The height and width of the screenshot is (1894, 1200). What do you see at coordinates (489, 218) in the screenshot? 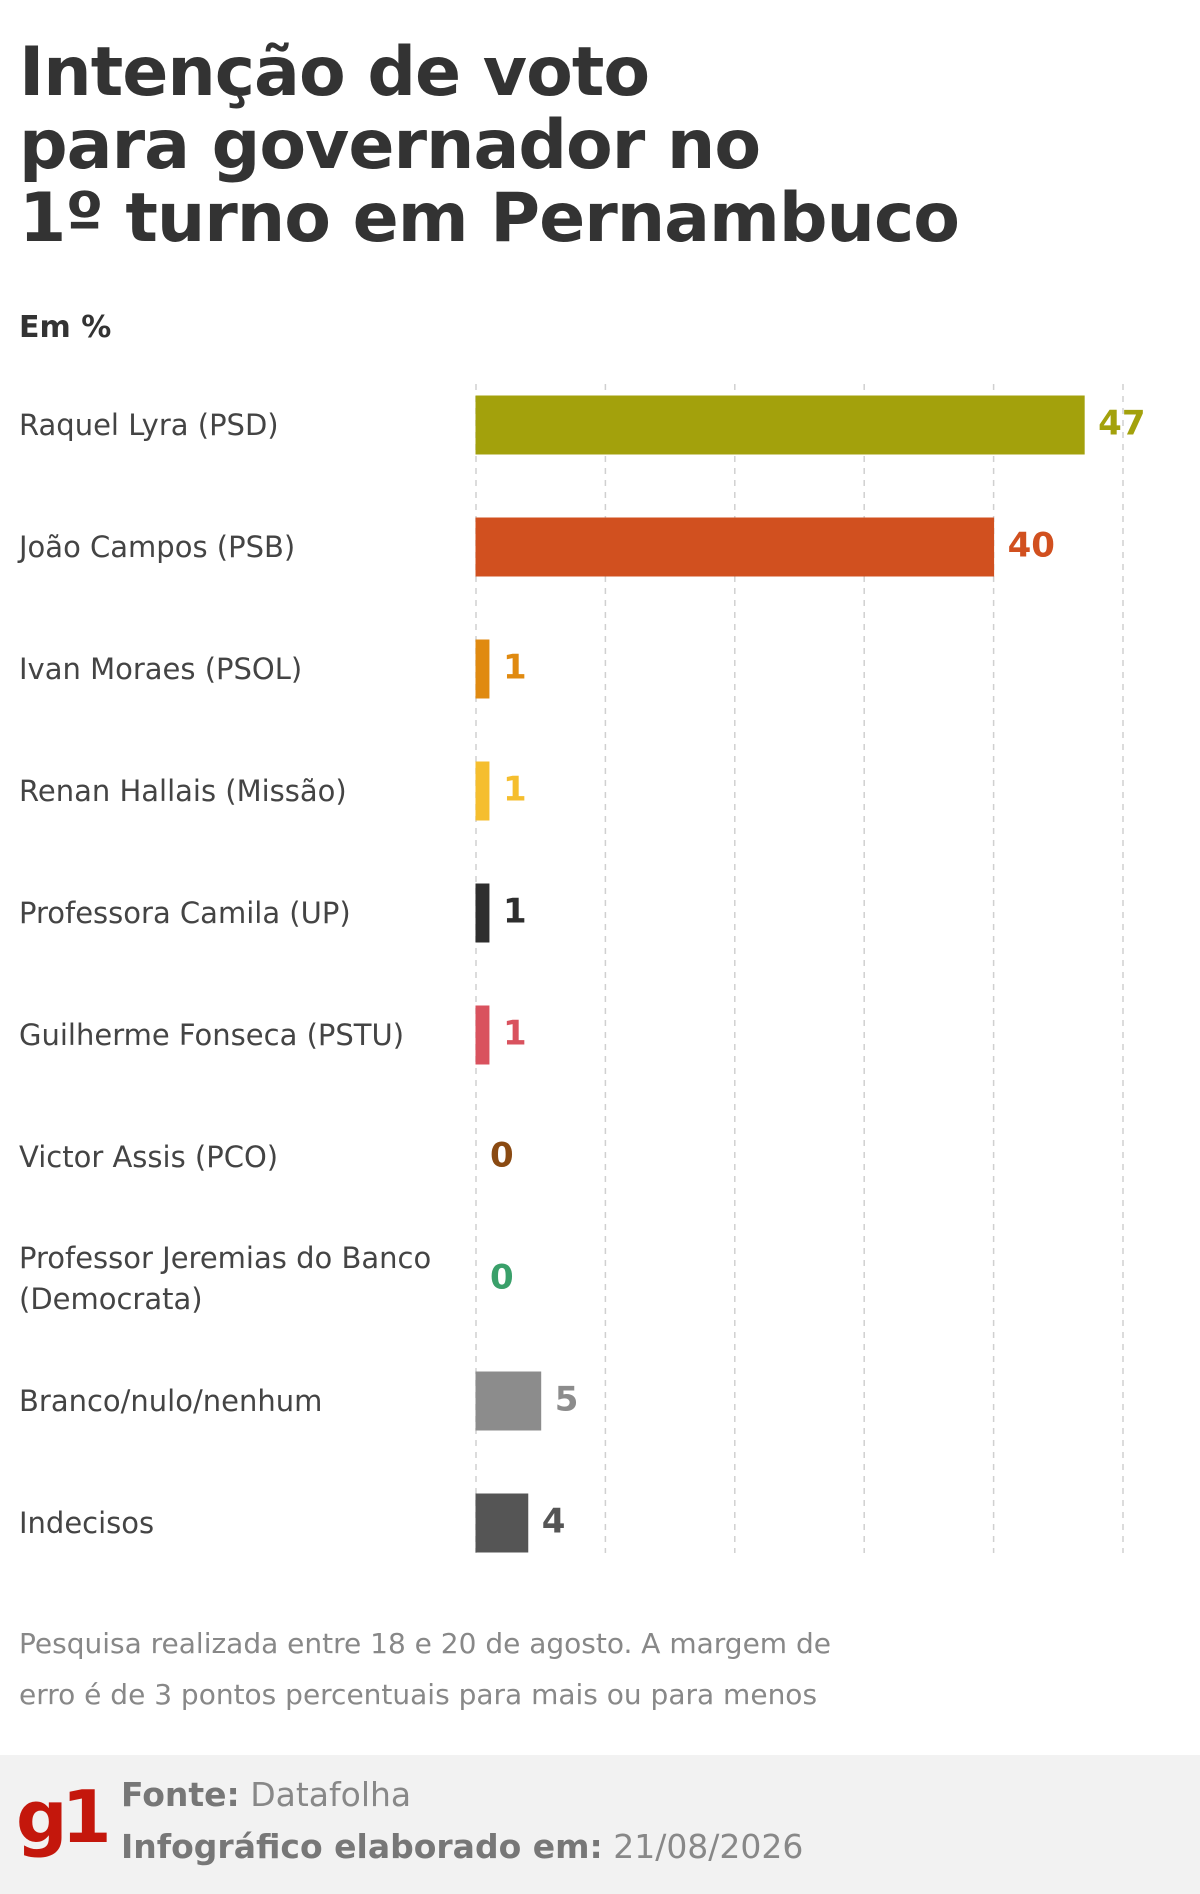
I see `title-line: 1º turno em Pernambuco` at bounding box center [489, 218].